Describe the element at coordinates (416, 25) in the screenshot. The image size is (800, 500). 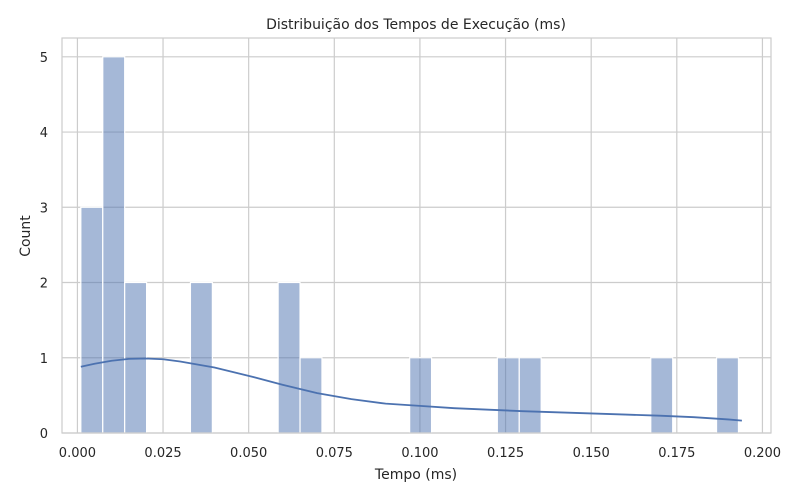
I see `chart-title: Distribuição dos Tempos de Execução (ms)` at that location.